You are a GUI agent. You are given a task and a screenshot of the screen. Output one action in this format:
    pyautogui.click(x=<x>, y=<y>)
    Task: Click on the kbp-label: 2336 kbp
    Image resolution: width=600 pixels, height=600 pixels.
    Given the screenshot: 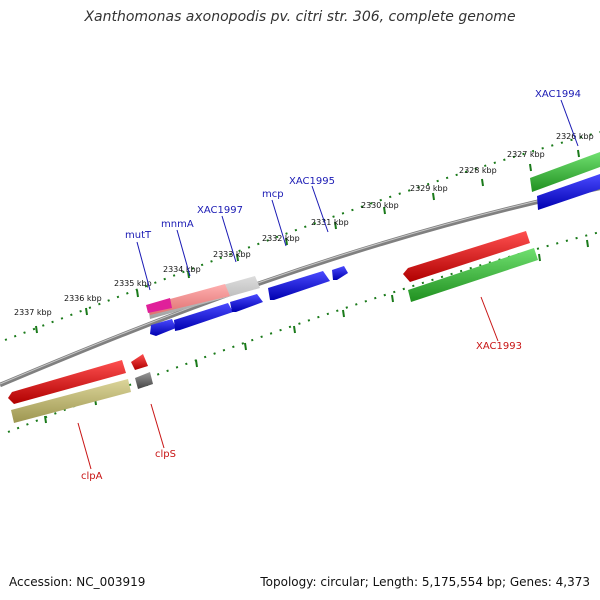 What is the action you would take?
    pyautogui.click(x=83, y=298)
    